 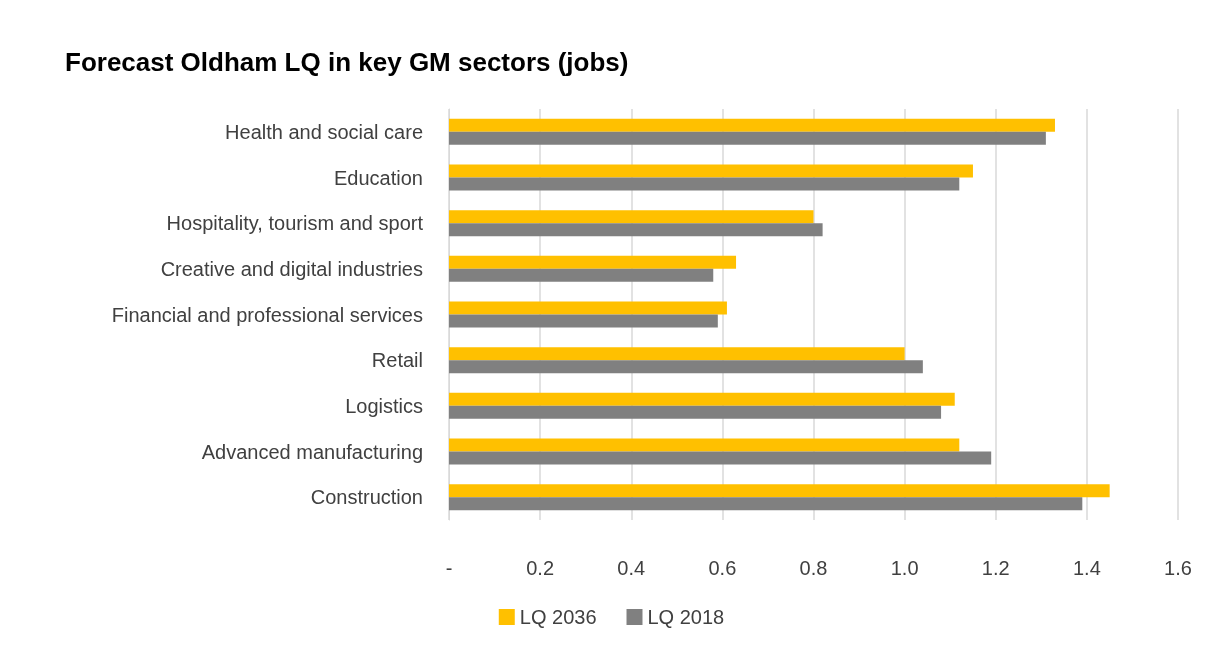 I want to click on y-tick-label: Hospitality, tourism and sport, so click(x=295, y=223).